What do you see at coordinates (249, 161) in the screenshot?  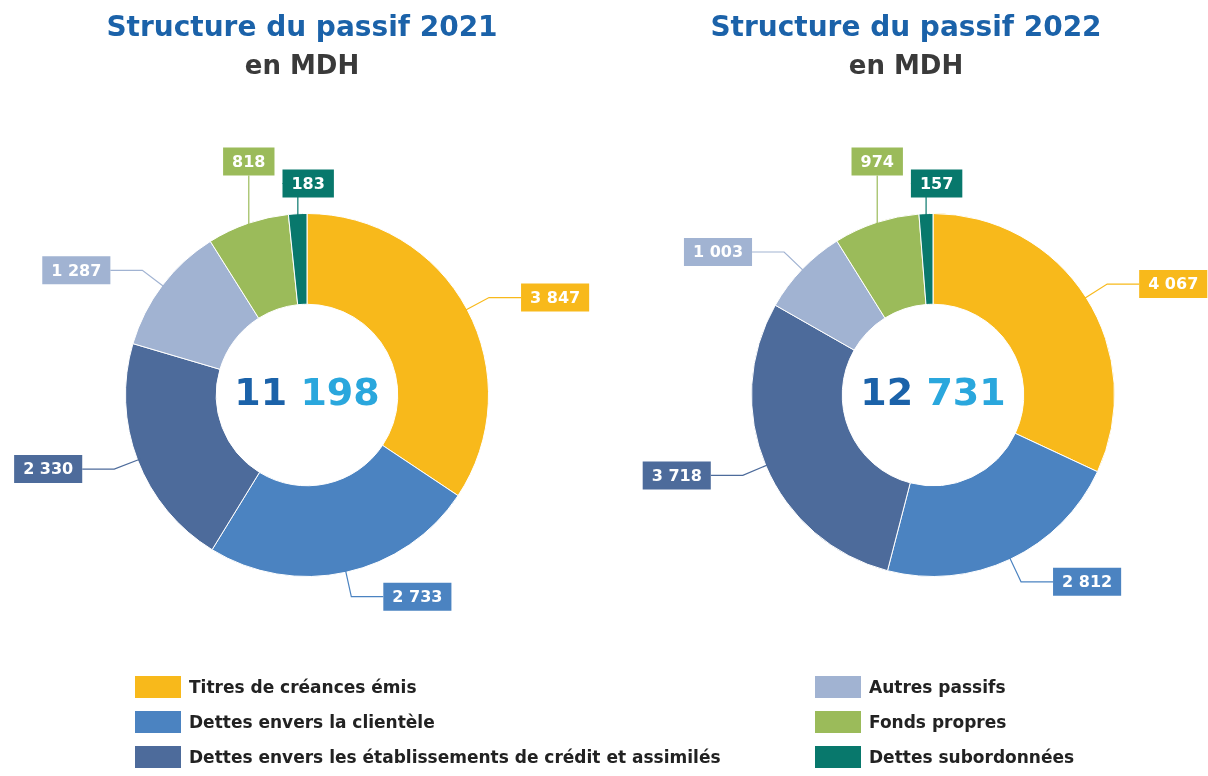 I see `data-label: 818` at bounding box center [249, 161].